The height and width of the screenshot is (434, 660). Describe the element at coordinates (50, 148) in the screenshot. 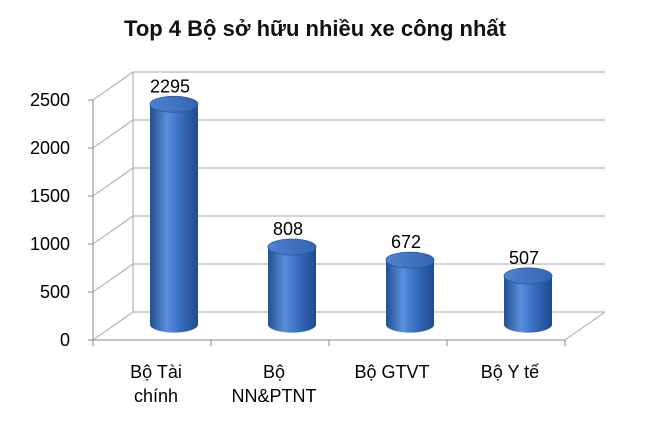

I see `y-tick-label: 2000` at that location.